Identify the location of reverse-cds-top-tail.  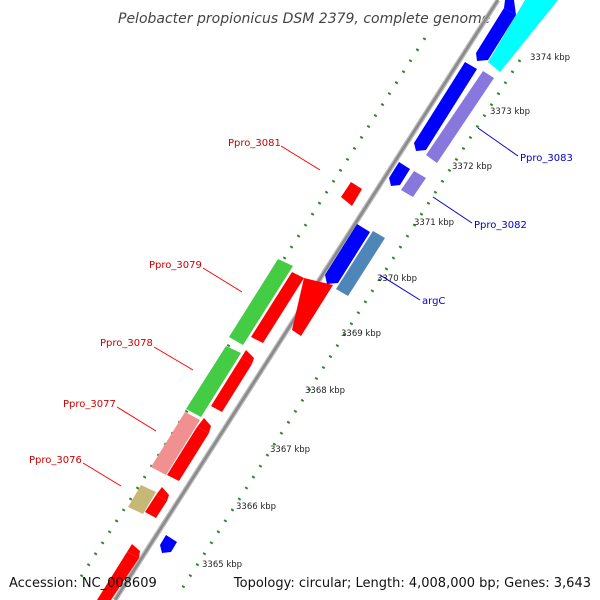
(510, 7).